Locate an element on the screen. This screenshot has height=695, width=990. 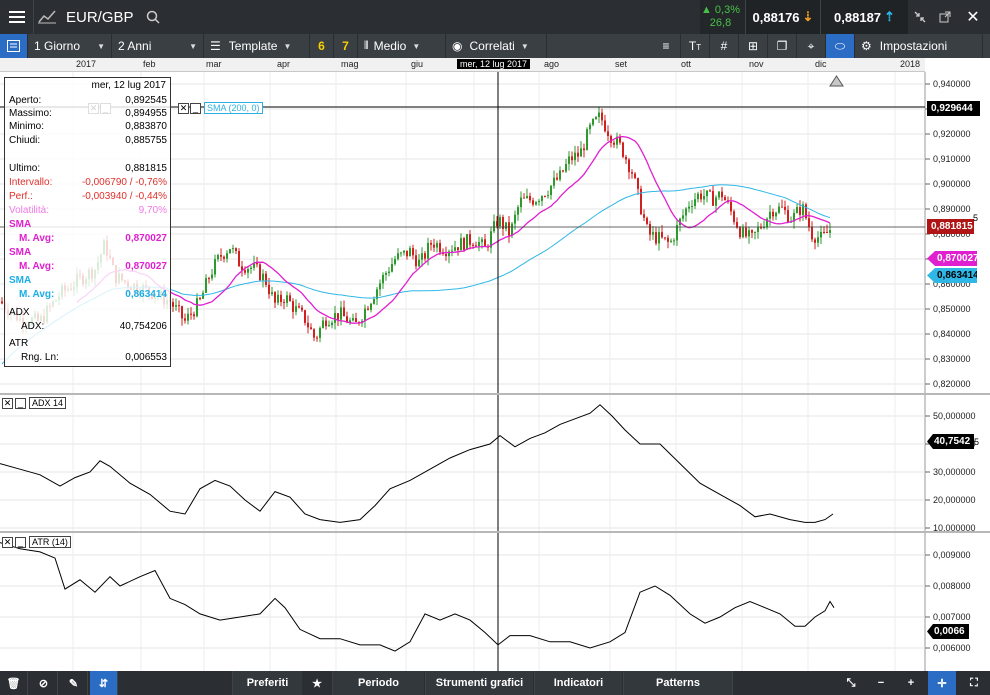
patterns-tab: Patterns is located at coordinates (678, 683).